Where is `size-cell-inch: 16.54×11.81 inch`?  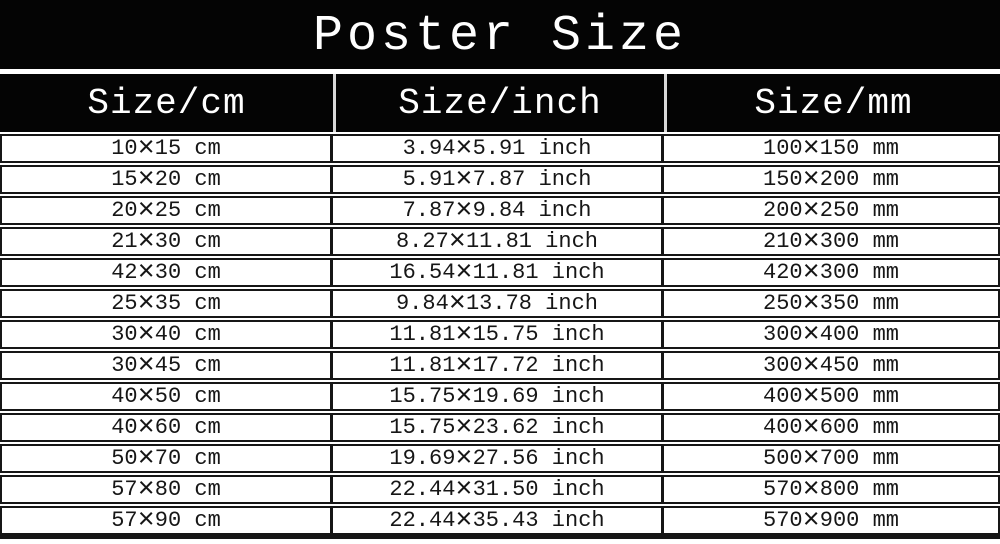 size-cell-inch: 16.54×11.81 inch is located at coordinates (498, 272).